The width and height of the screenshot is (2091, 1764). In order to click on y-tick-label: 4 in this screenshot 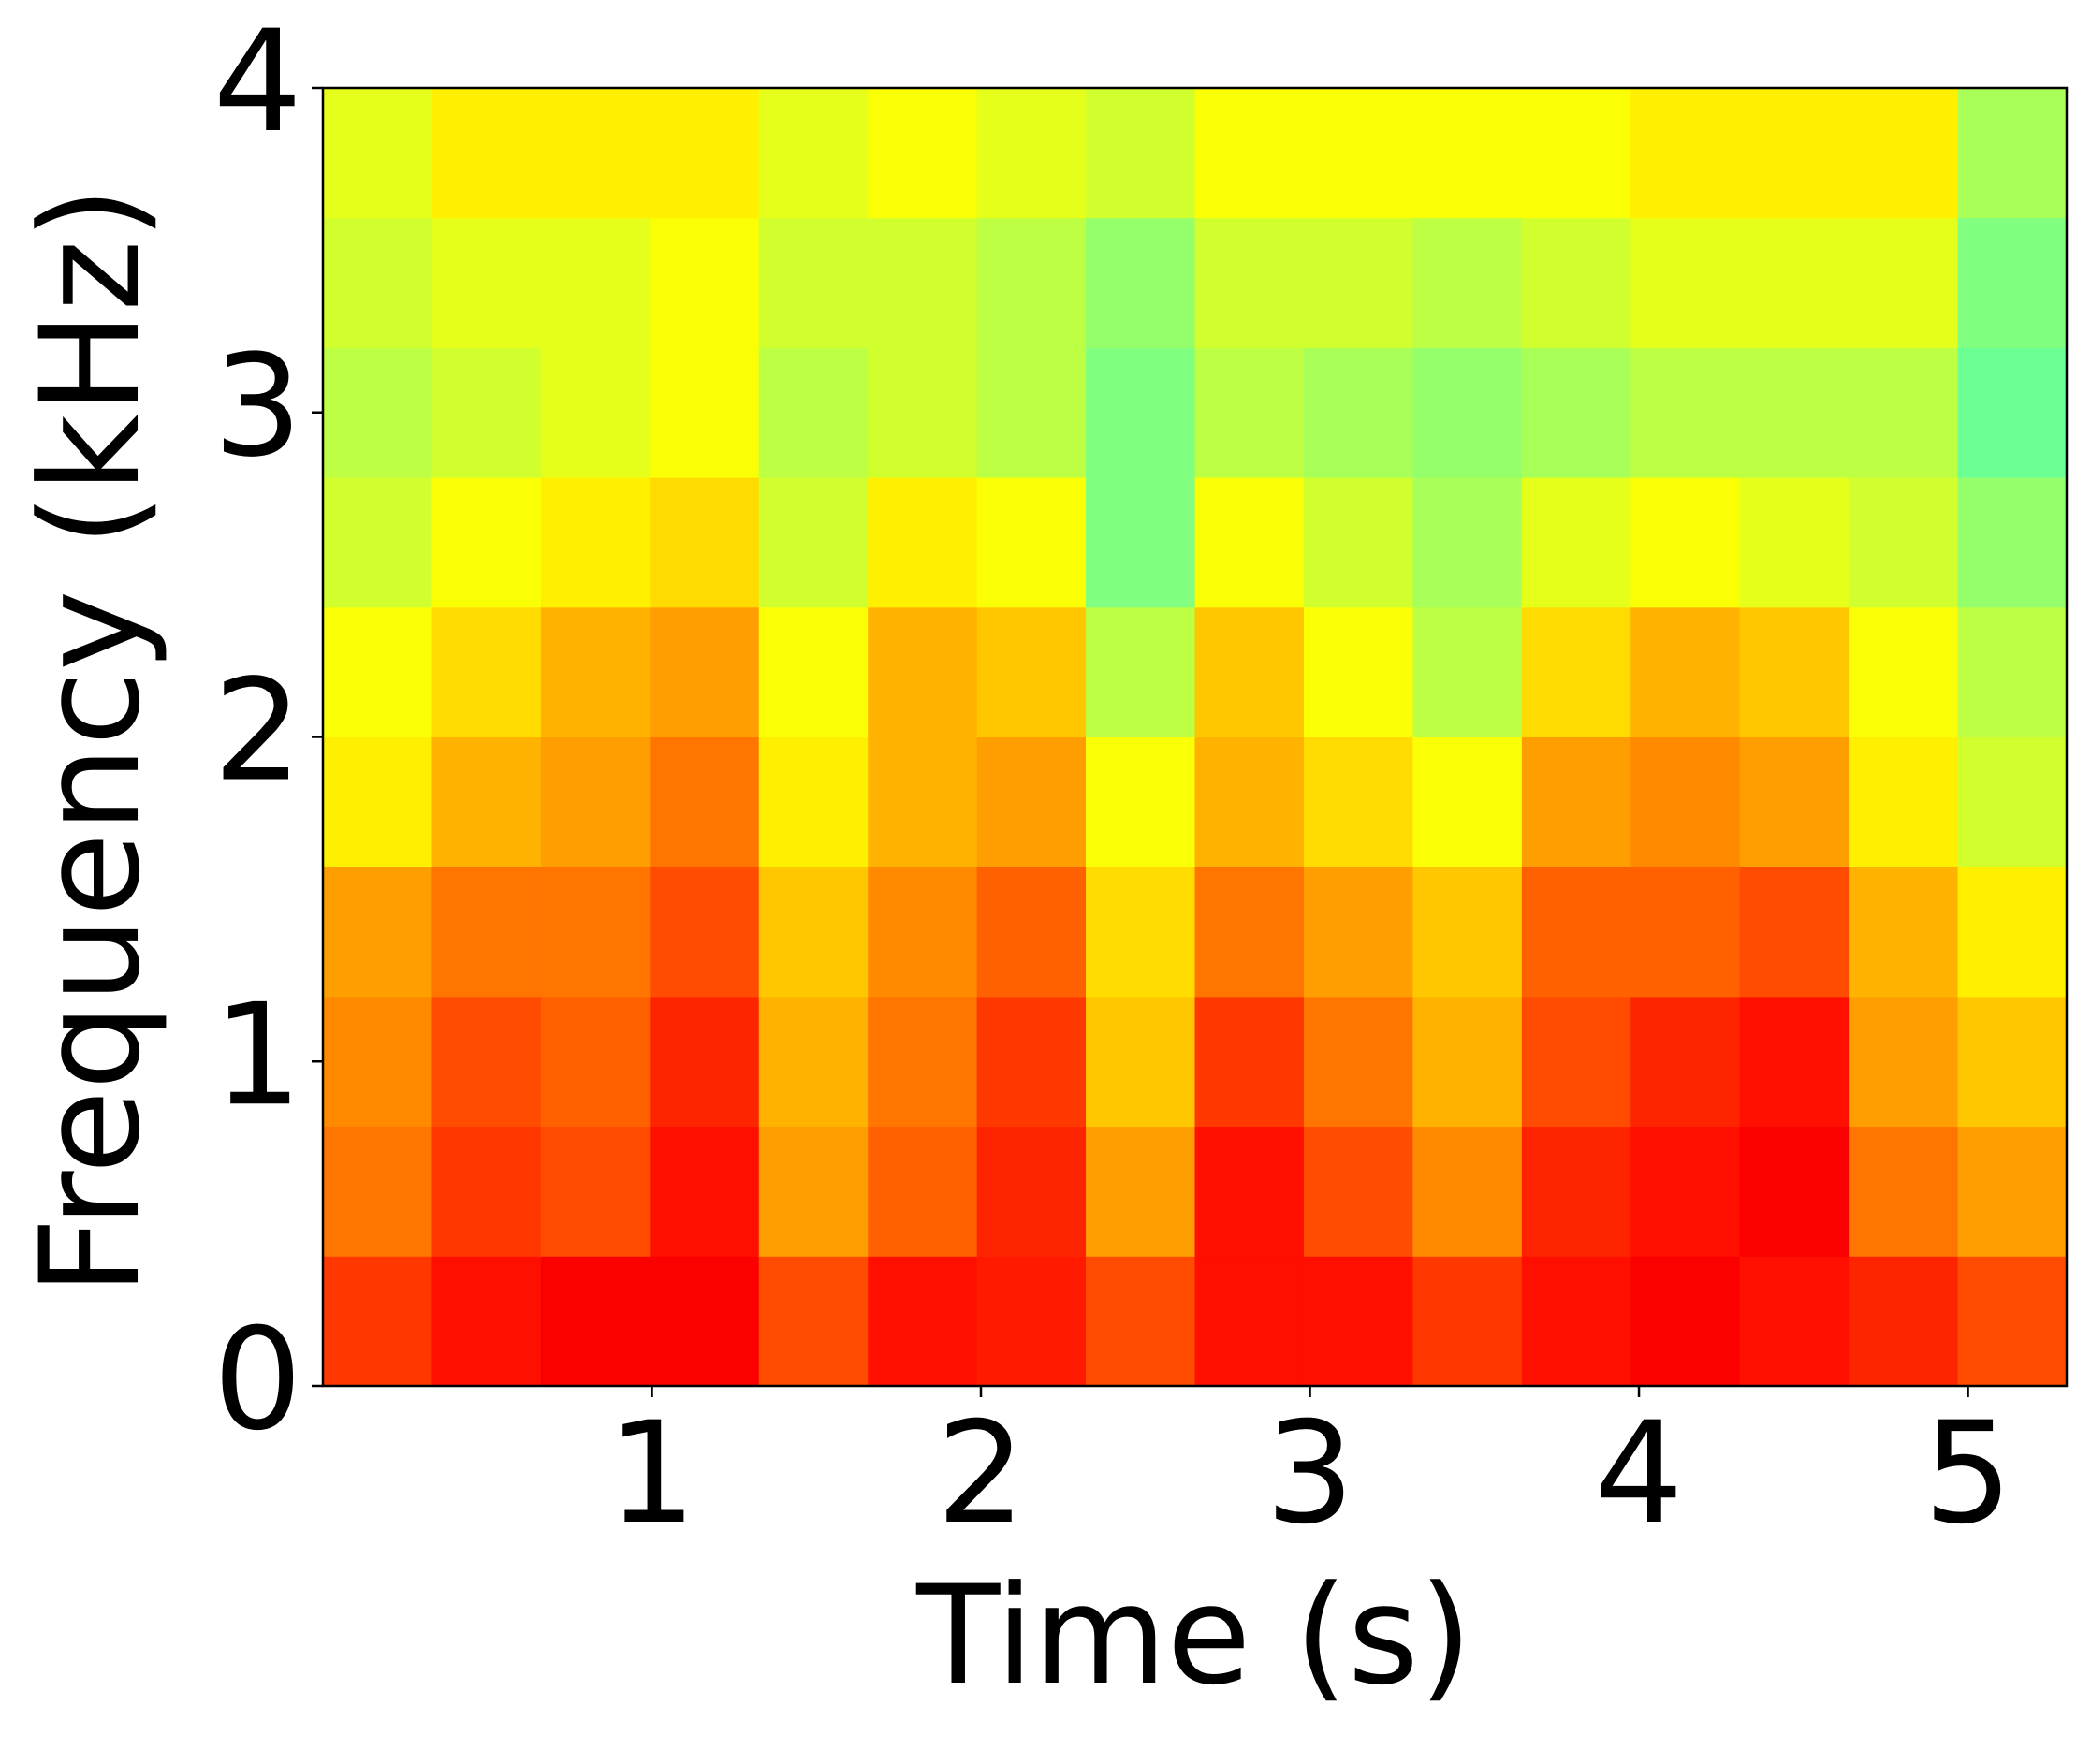, I will do `click(257, 82)`.